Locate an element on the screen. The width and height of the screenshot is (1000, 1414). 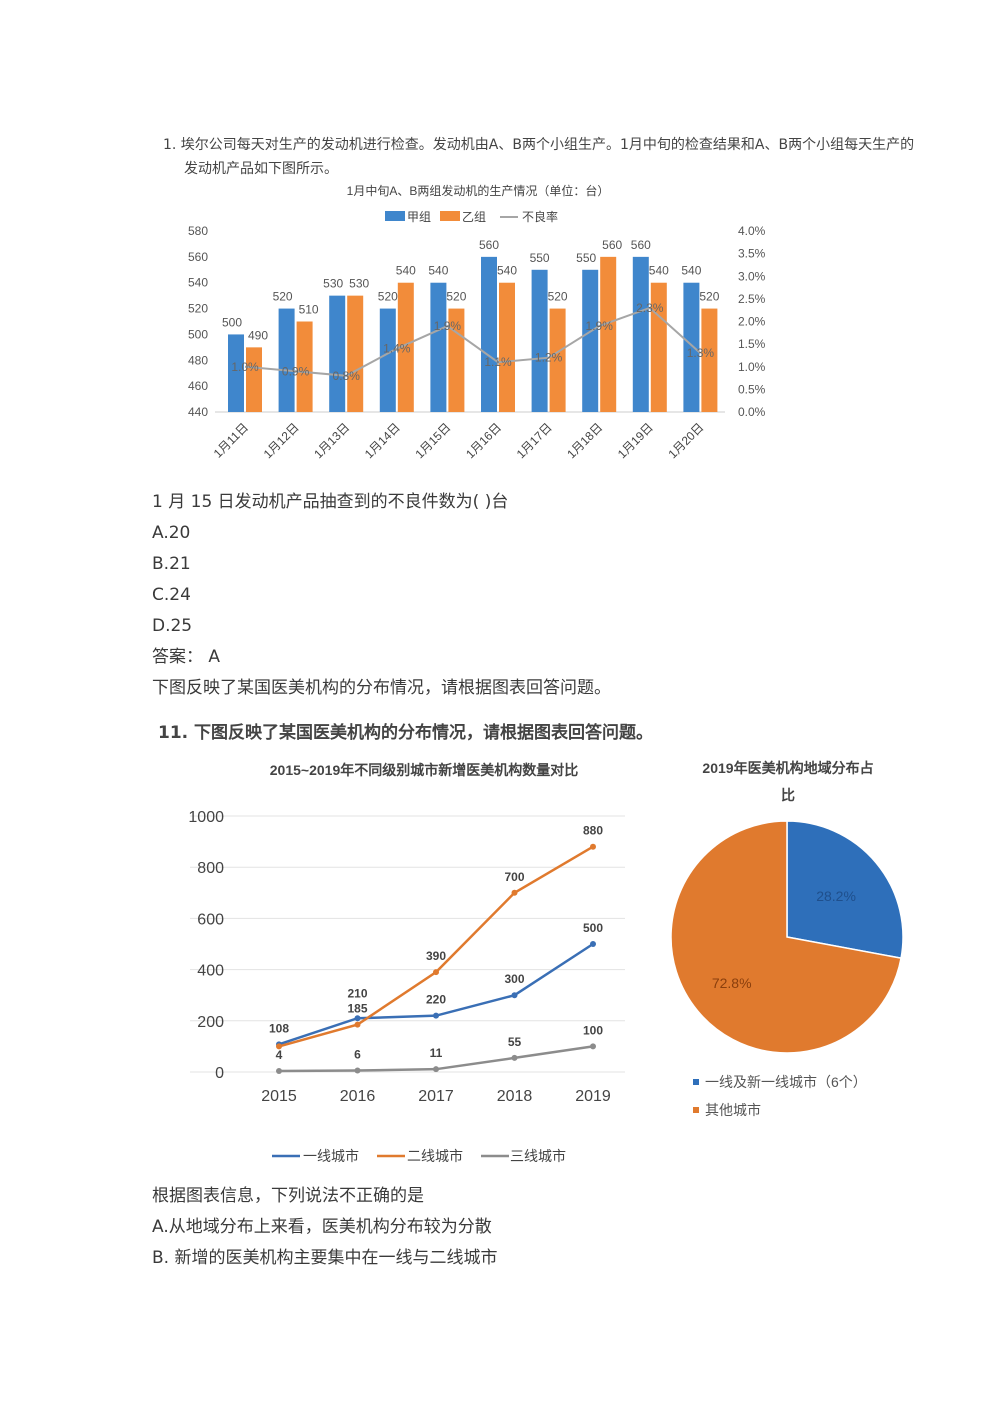
defect-rate-label: 2.3% is located at coordinates (650, 308).